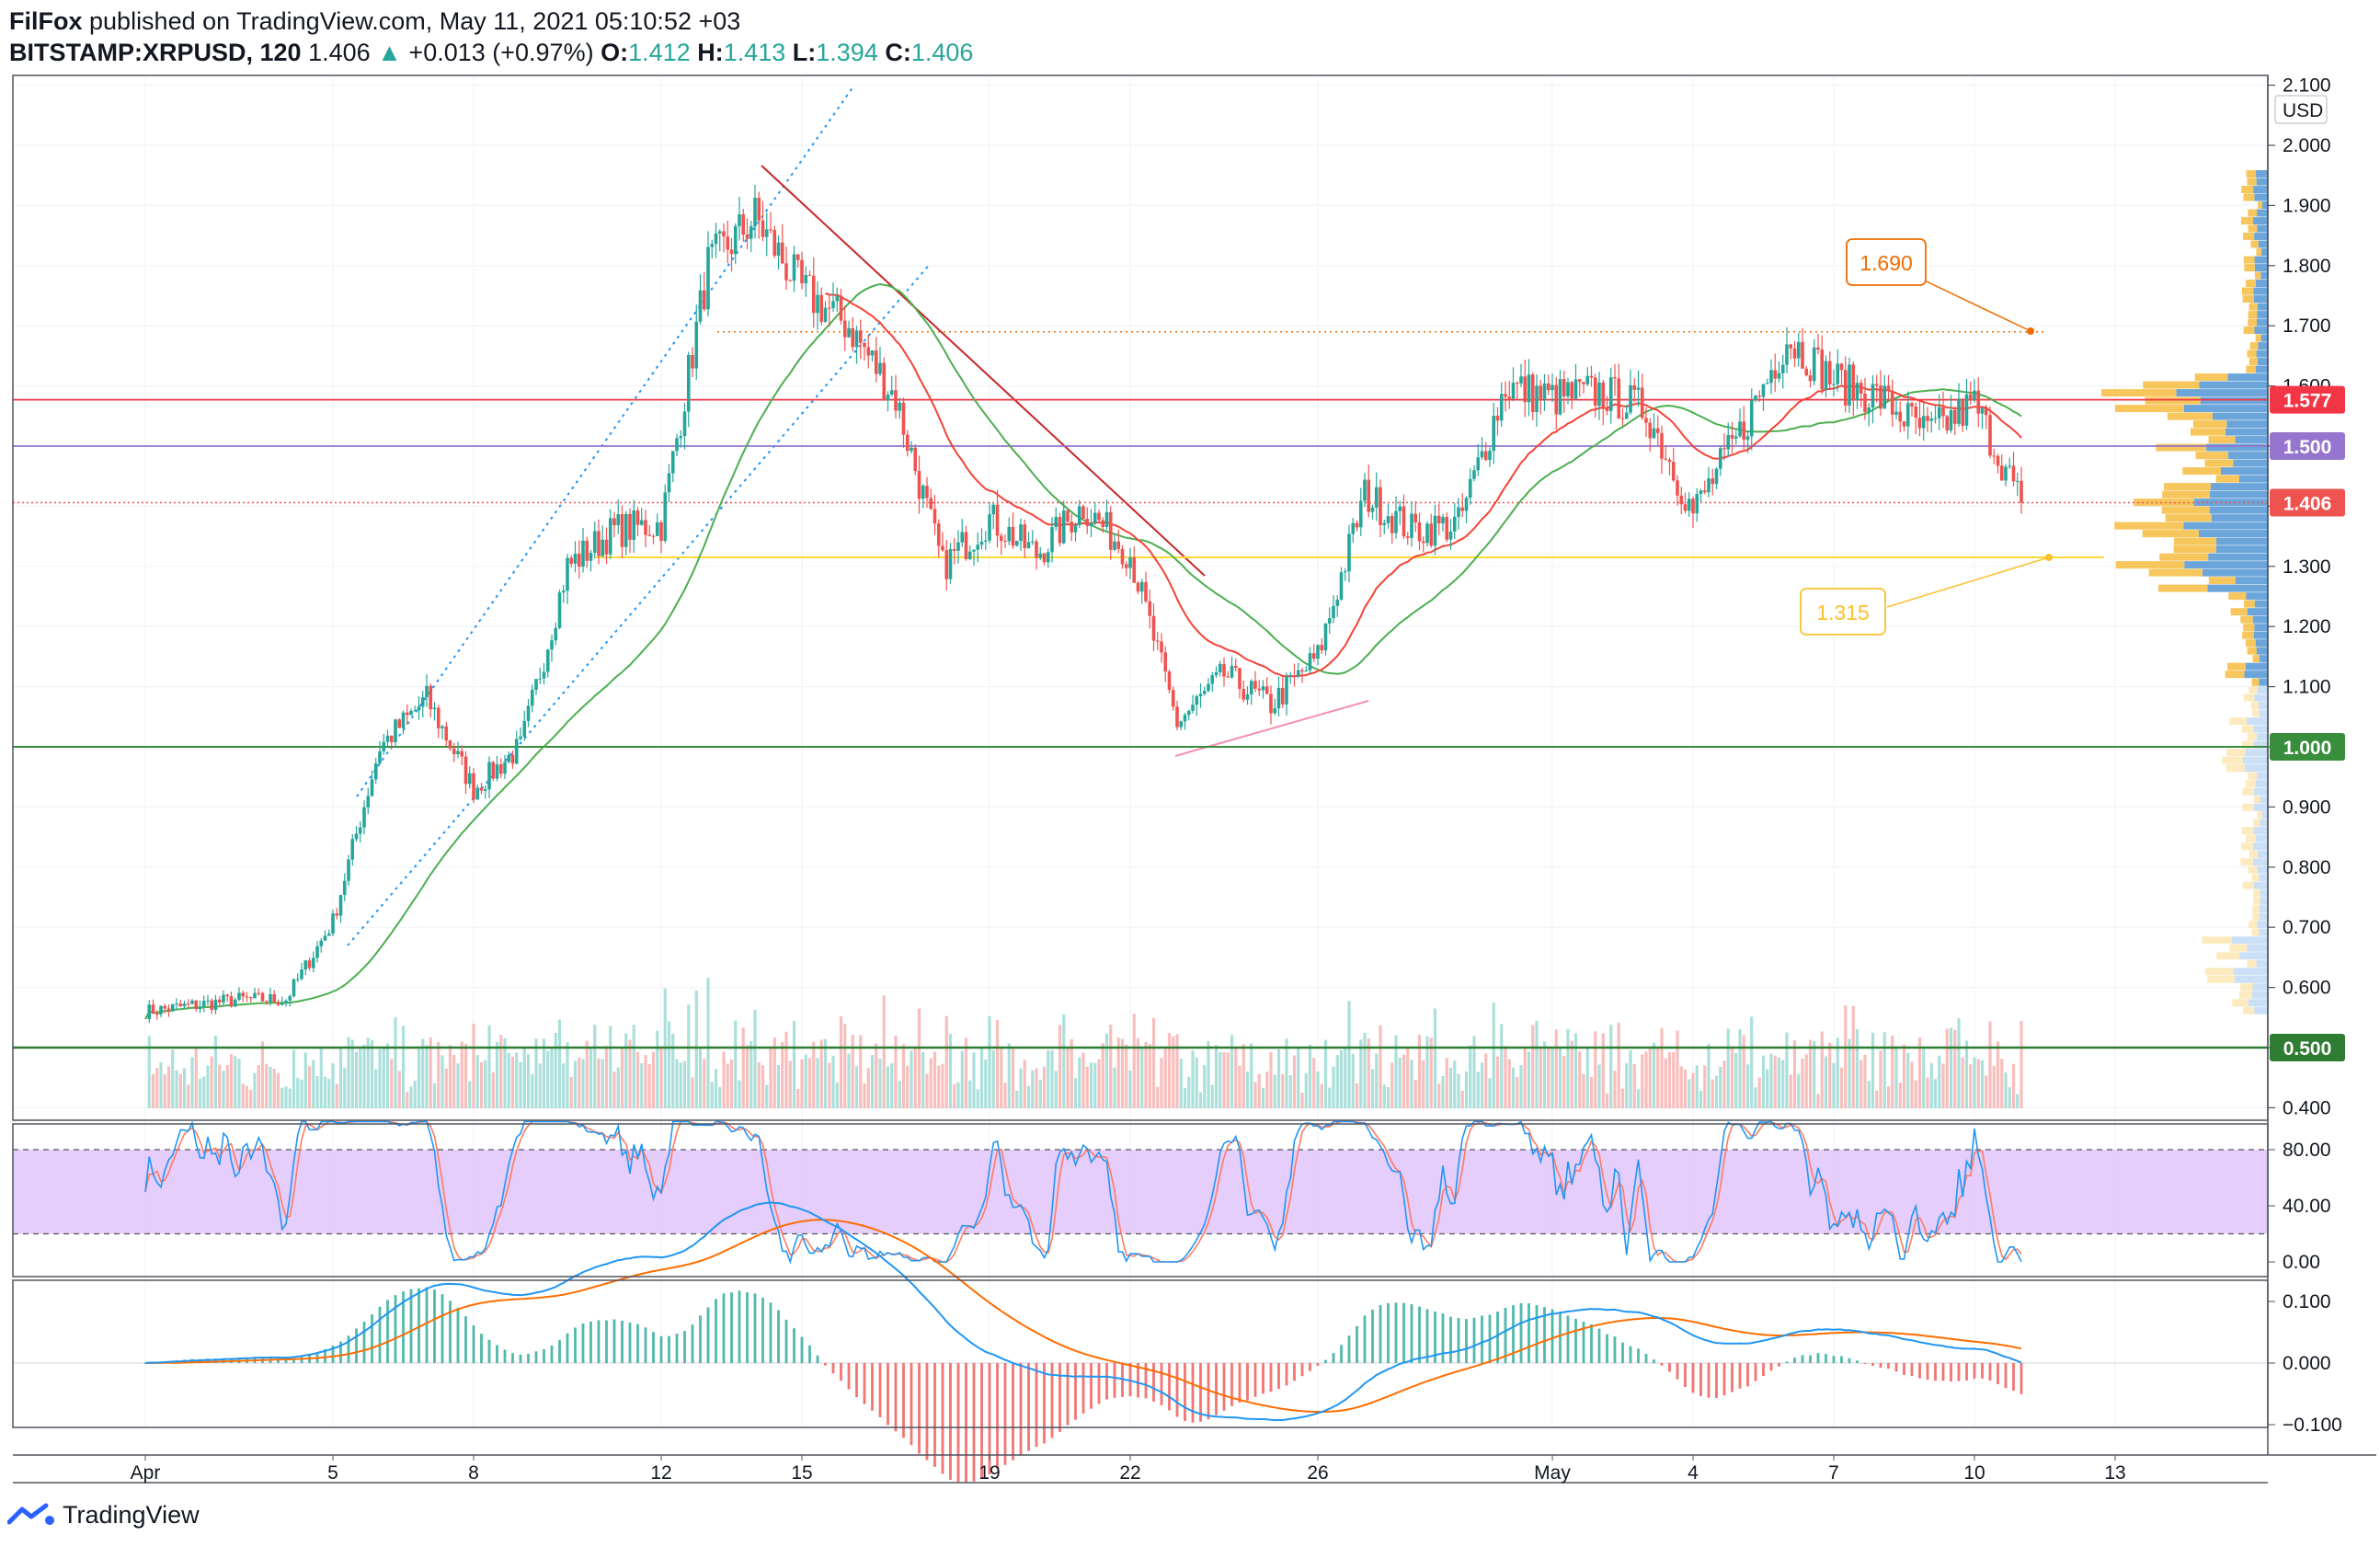 The width and height of the screenshot is (2380, 1547). What do you see at coordinates (155, 52) in the screenshot?
I see `symbol-name: BITSTAMP:XRPUSD, 120` at bounding box center [155, 52].